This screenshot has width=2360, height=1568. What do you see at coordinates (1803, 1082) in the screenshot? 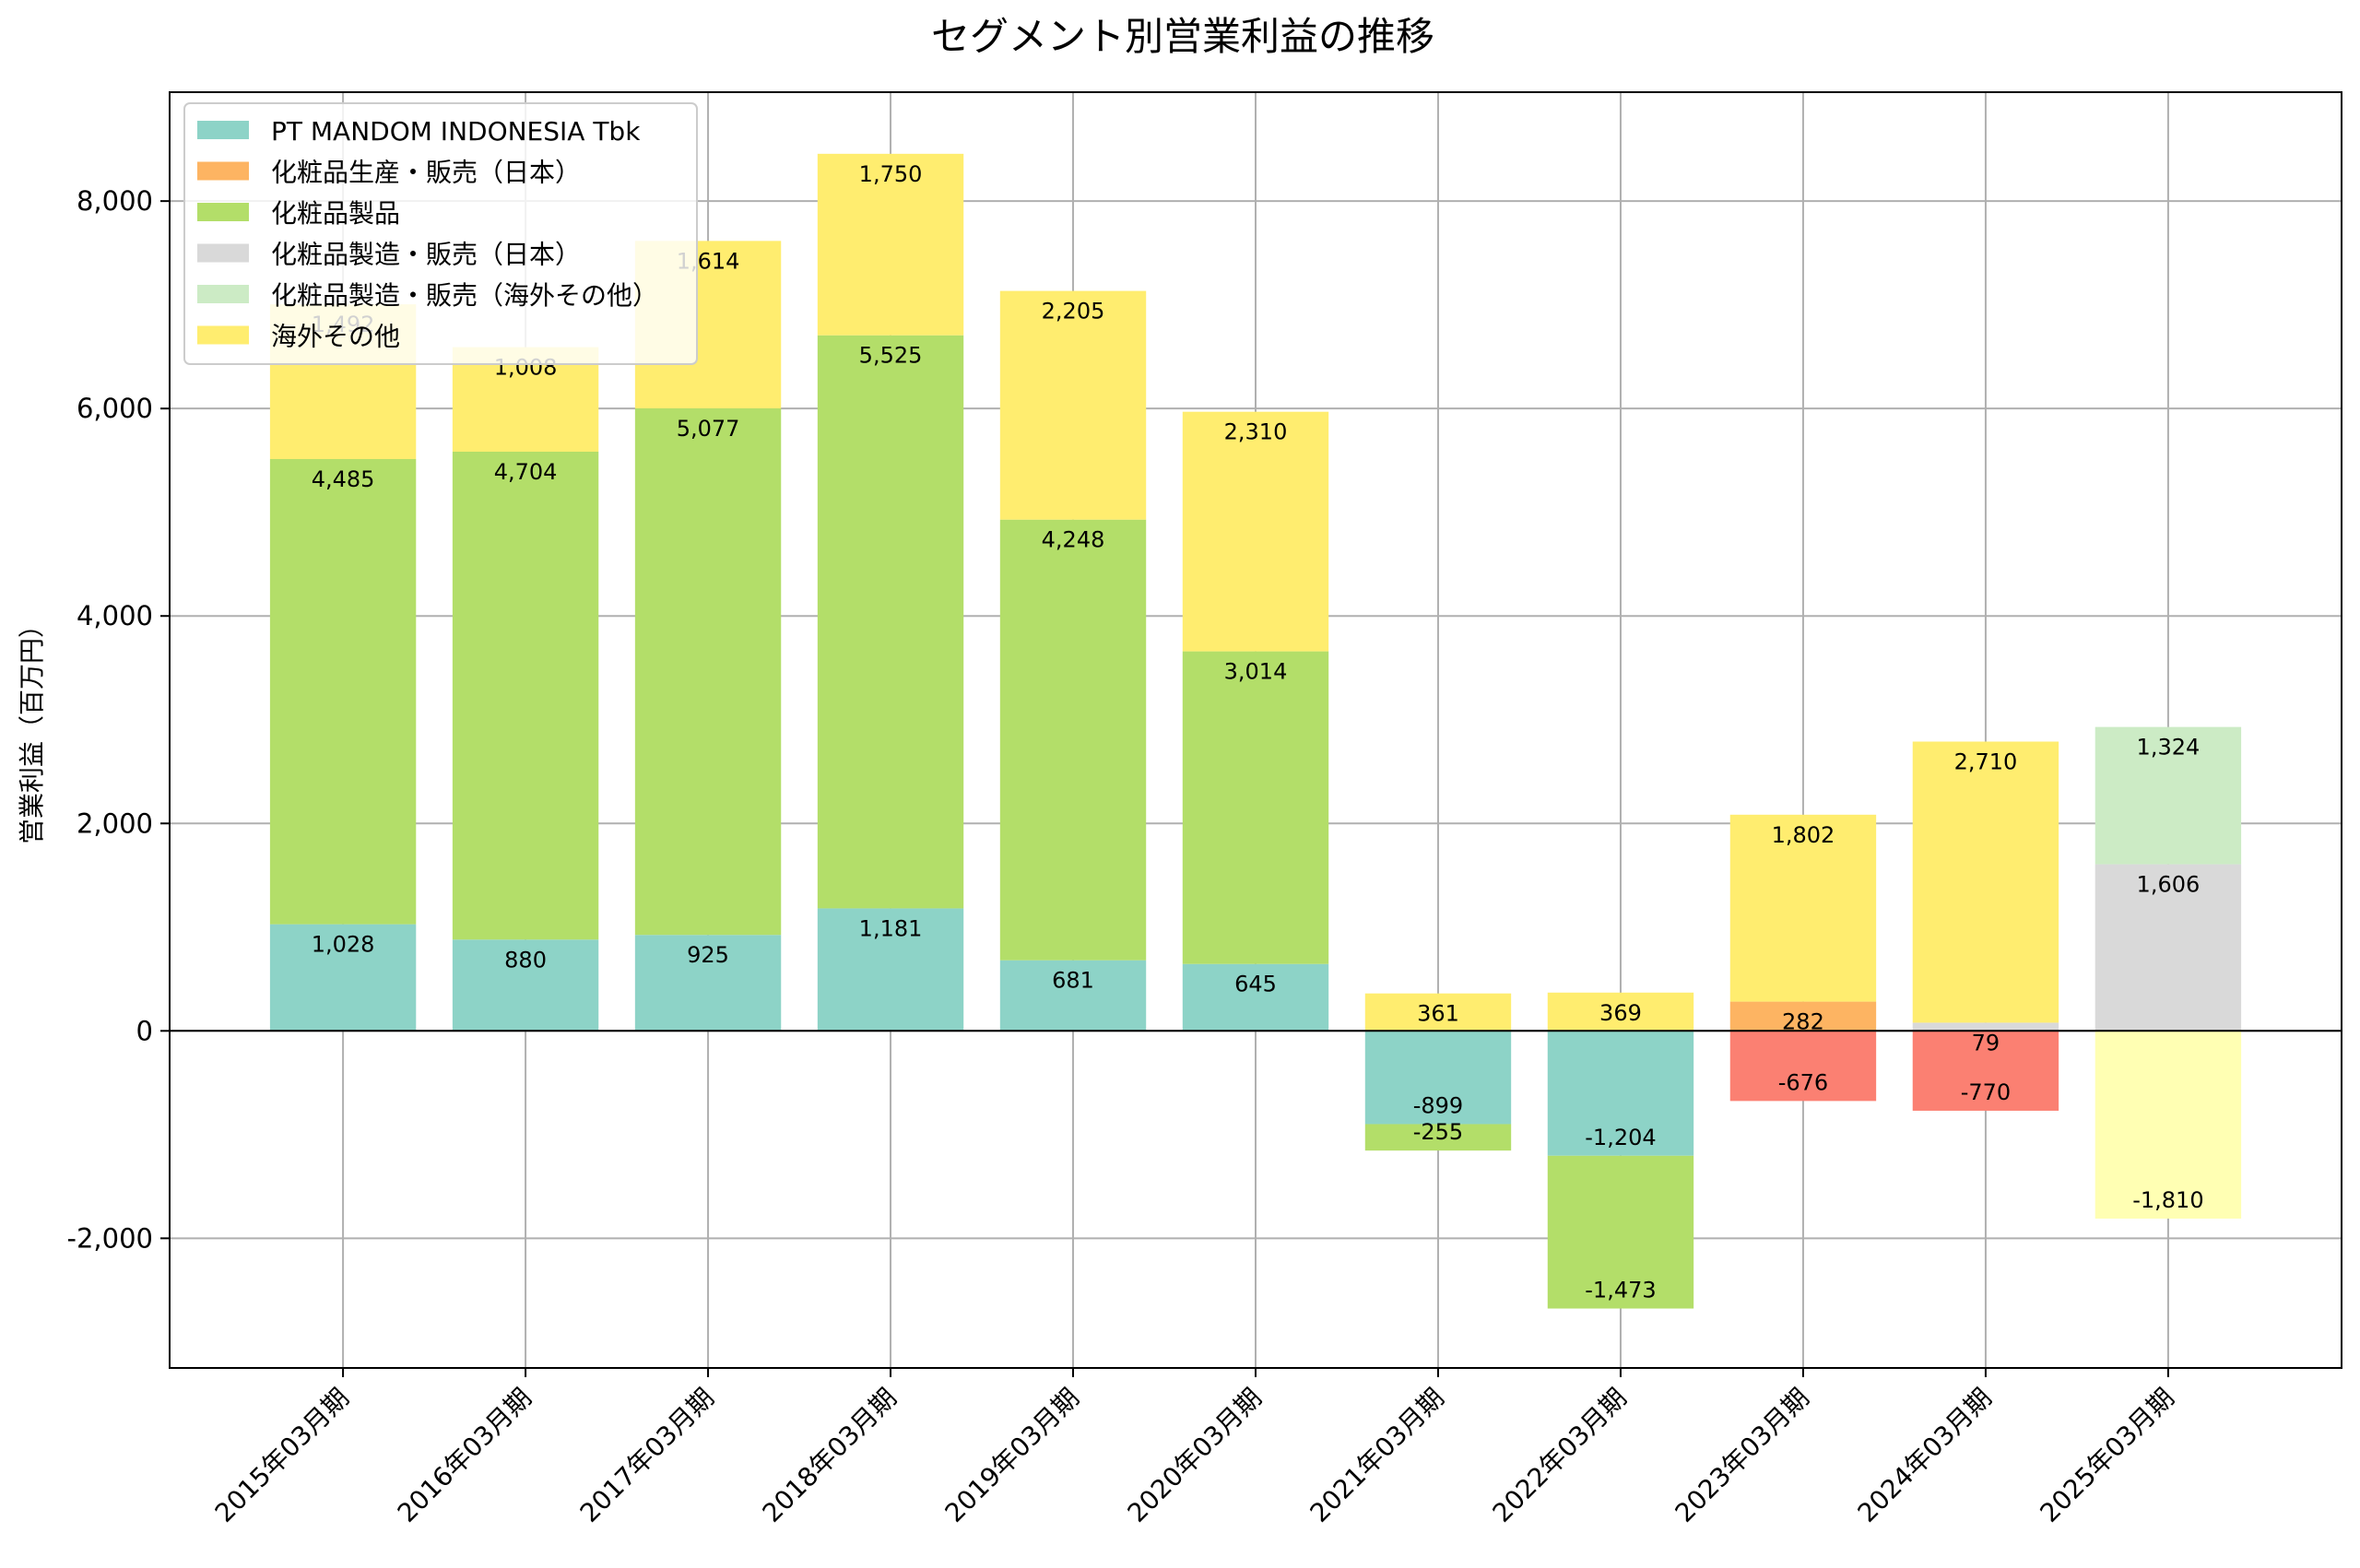
I see `data-label: -676` at bounding box center [1803, 1082].